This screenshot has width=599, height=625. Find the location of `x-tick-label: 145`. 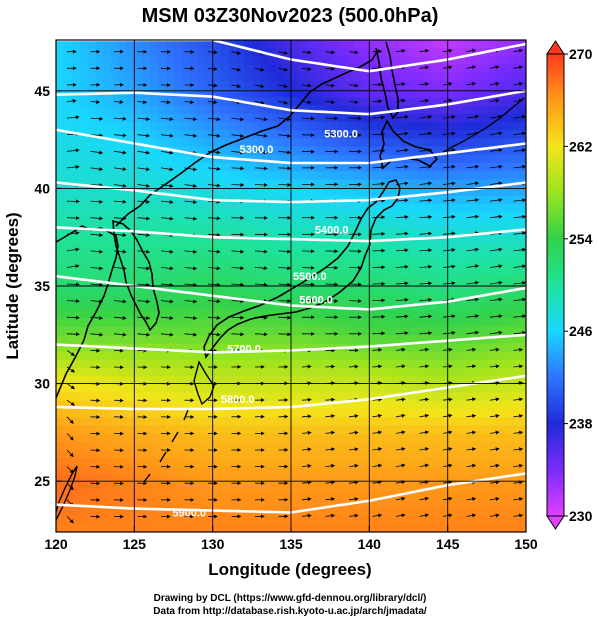

x-tick-label: 145 is located at coordinates (448, 544).